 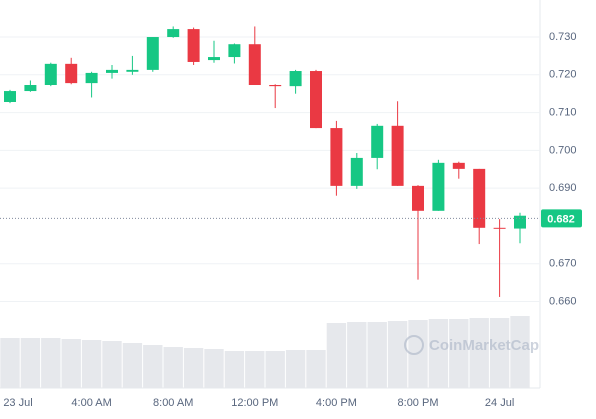 I want to click on watermark-text: CoinMarketCap, so click(x=484, y=345).